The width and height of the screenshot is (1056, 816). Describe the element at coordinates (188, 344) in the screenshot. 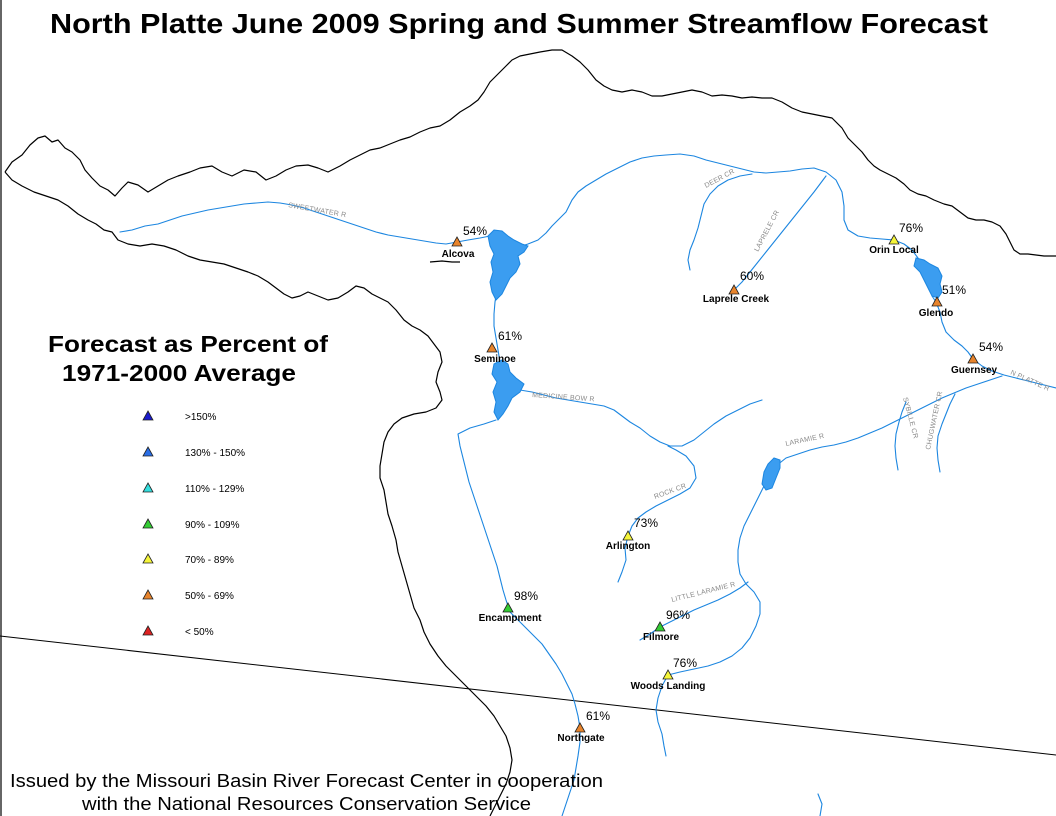

I see `legend-title-line1: Forecast as Percent of` at that location.